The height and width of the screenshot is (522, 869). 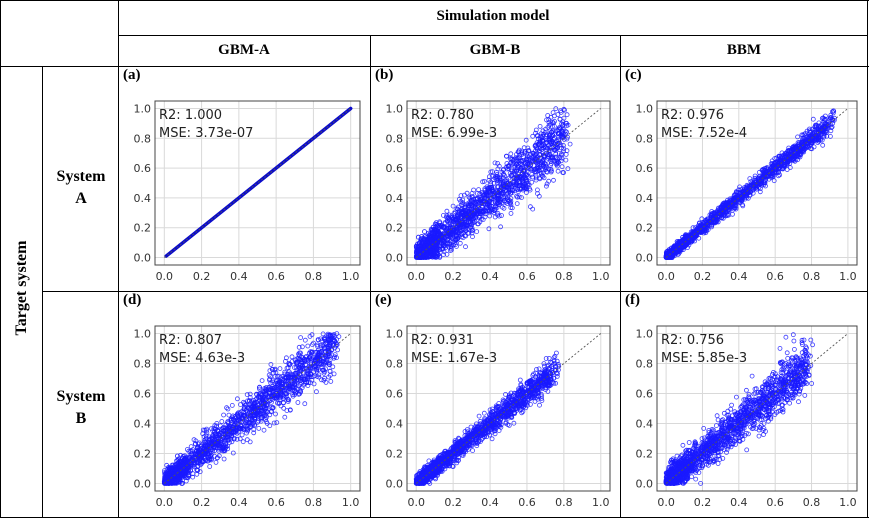 What do you see at coordinates (493, 35) in the screenshot?
I see `header-divider` at bounding box center [493, 35].